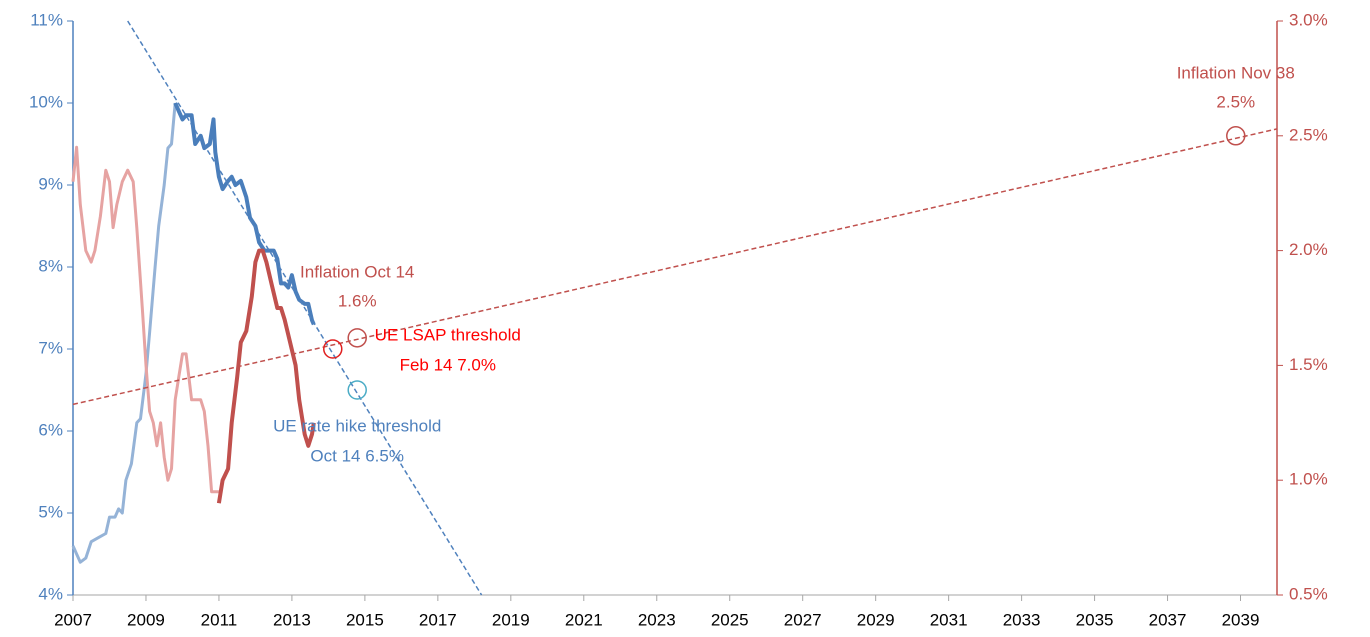 This screenshot has height=637, width=1370. What do you see at coordinates (1308, 593) in the screenshot?
I see `y2-tick-label: 0.5%` at bounding box center [1308, 593].